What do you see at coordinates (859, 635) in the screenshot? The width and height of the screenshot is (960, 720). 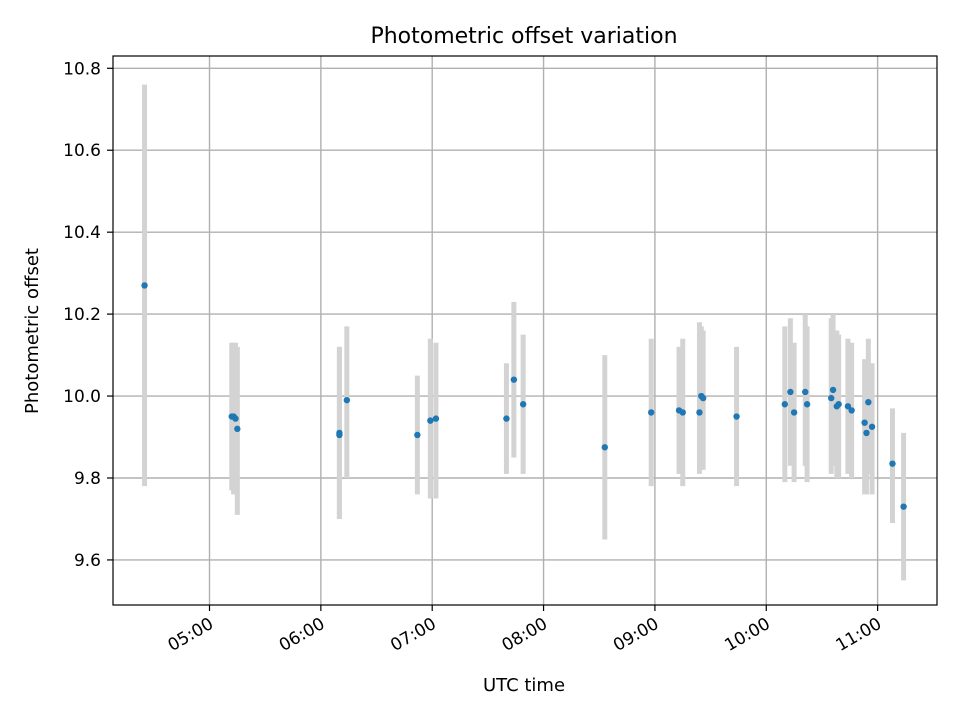 I see `x-tick-label: 11:00` at bounding box center [859, 635].